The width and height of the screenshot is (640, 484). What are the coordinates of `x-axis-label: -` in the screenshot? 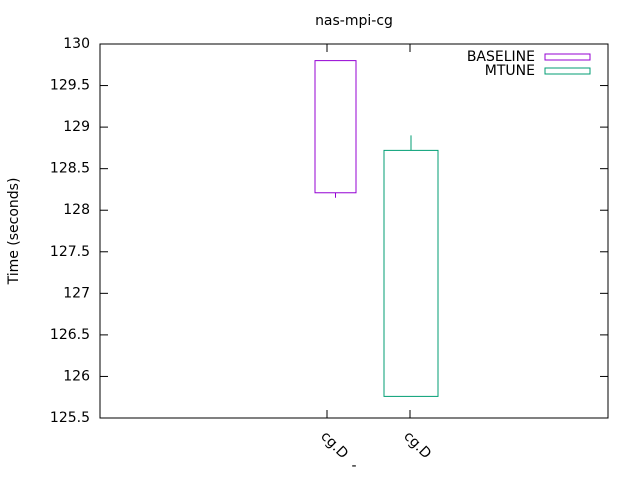 It's located at (353, 466).